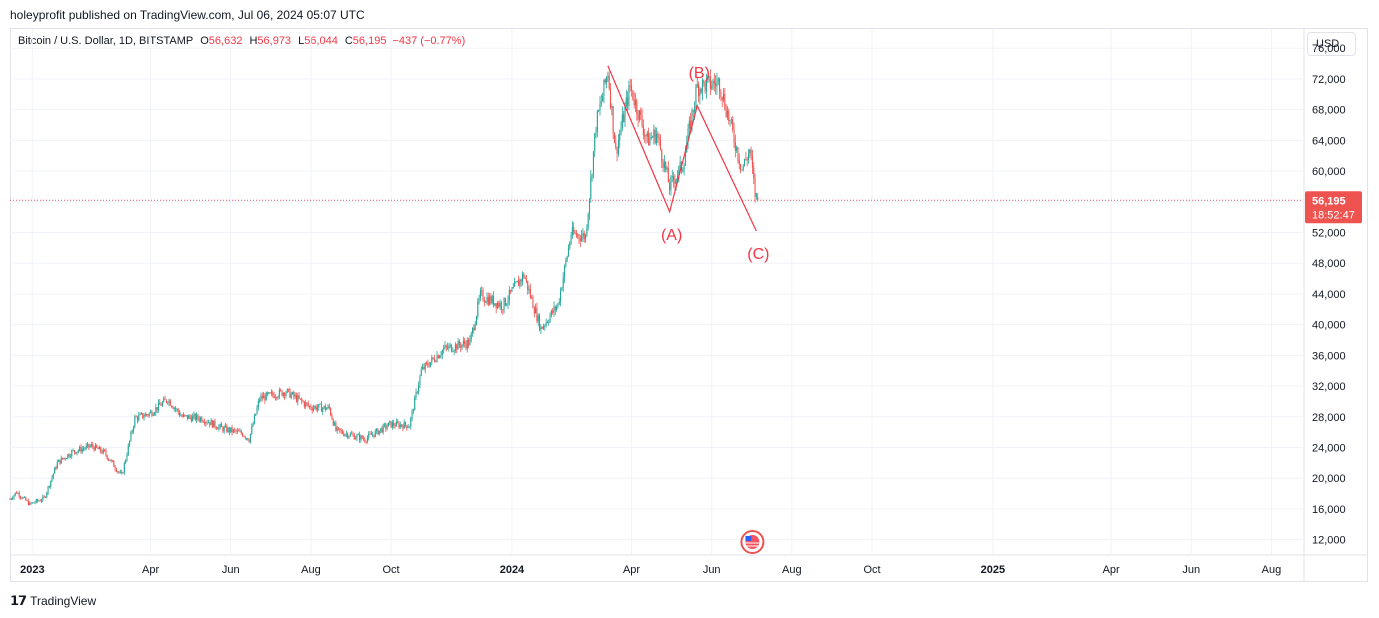 This screenshot has width=1379, height=618. Describe the element at coordinates (225, 41) in the screenshot. I see `open-value: 56,632` at that location.